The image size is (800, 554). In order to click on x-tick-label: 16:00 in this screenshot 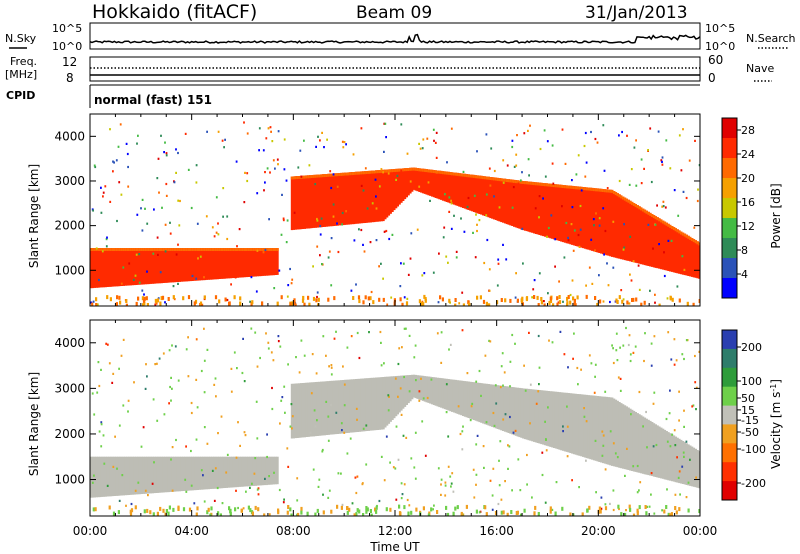, I will do `click(496, 531)`.